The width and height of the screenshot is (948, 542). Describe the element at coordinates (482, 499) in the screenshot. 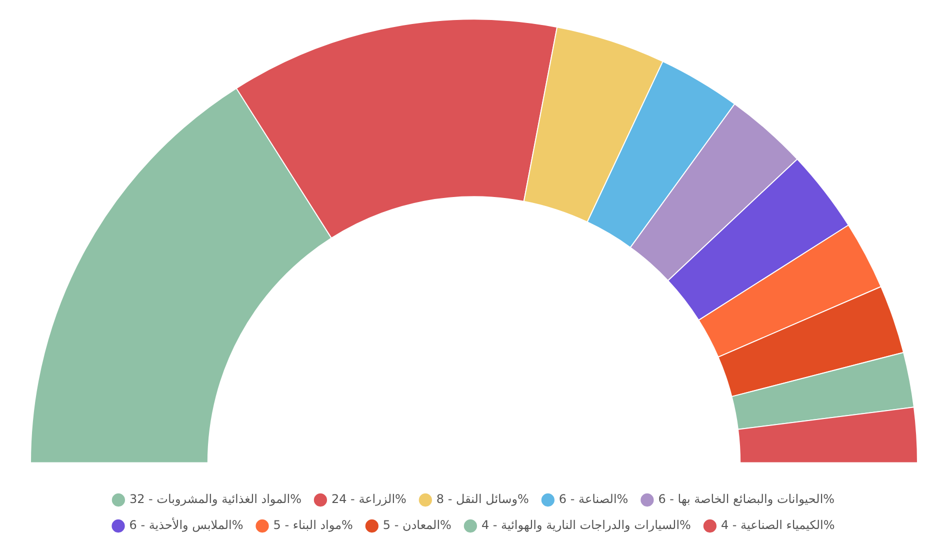

I see `legend-label: وسائل النقل - 8%` at that location.